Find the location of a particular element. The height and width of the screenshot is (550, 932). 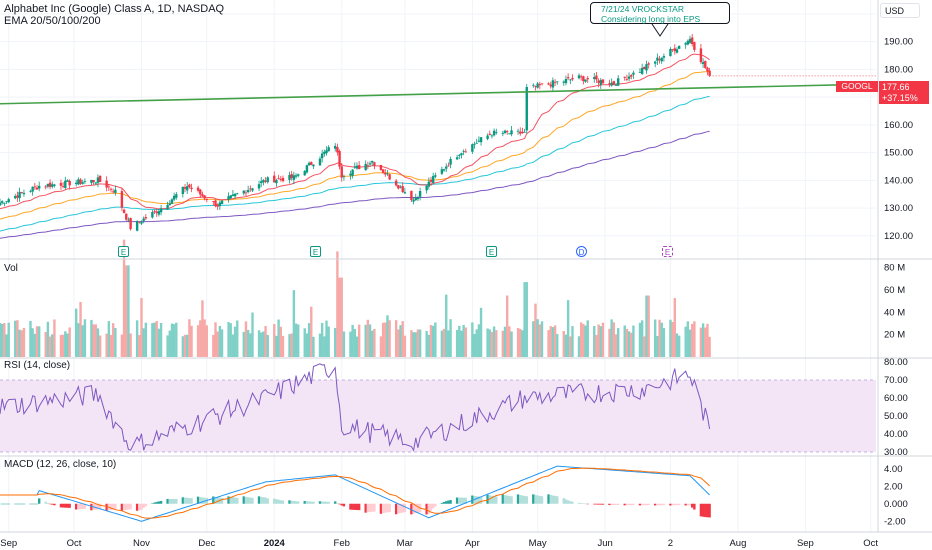

dividend-marker: D is located at coordinates (581, 251).